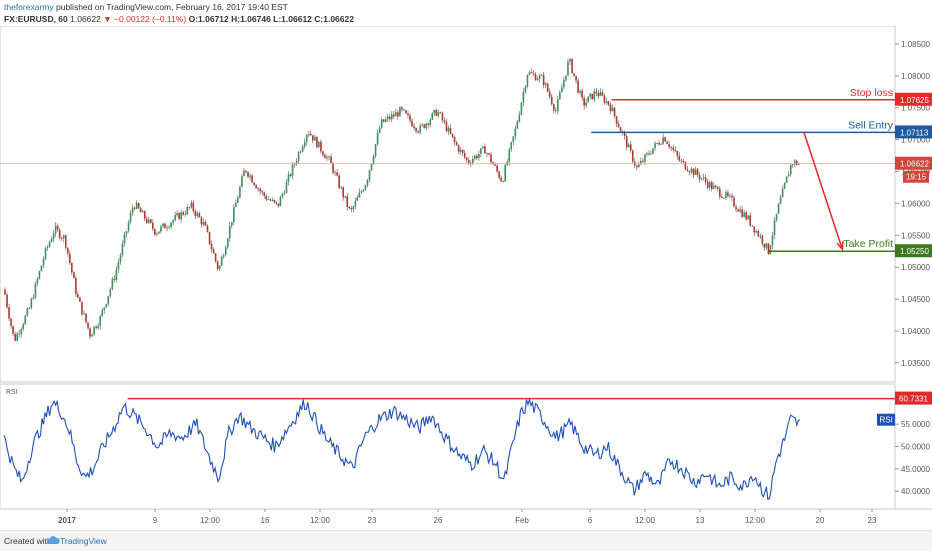 Image resolution: width=932 pixels, height=551 pixels. Describe the element at coordinates (67, 520) in the screenshot. I see `time-tick-label: 2017` at that location.